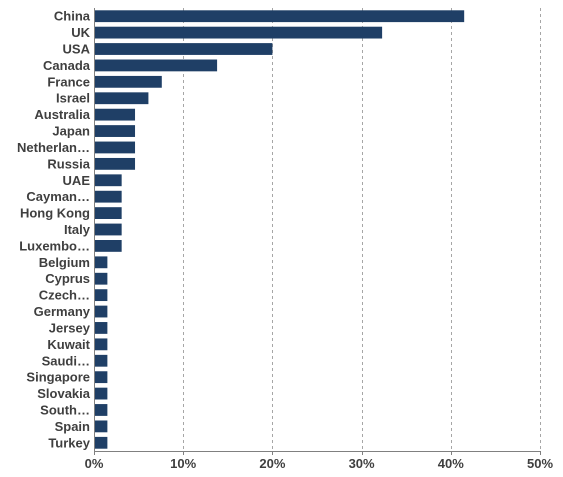 The image size is (563, 477). I want to click on x-tick-label-5: 40%, so click(451, 463).